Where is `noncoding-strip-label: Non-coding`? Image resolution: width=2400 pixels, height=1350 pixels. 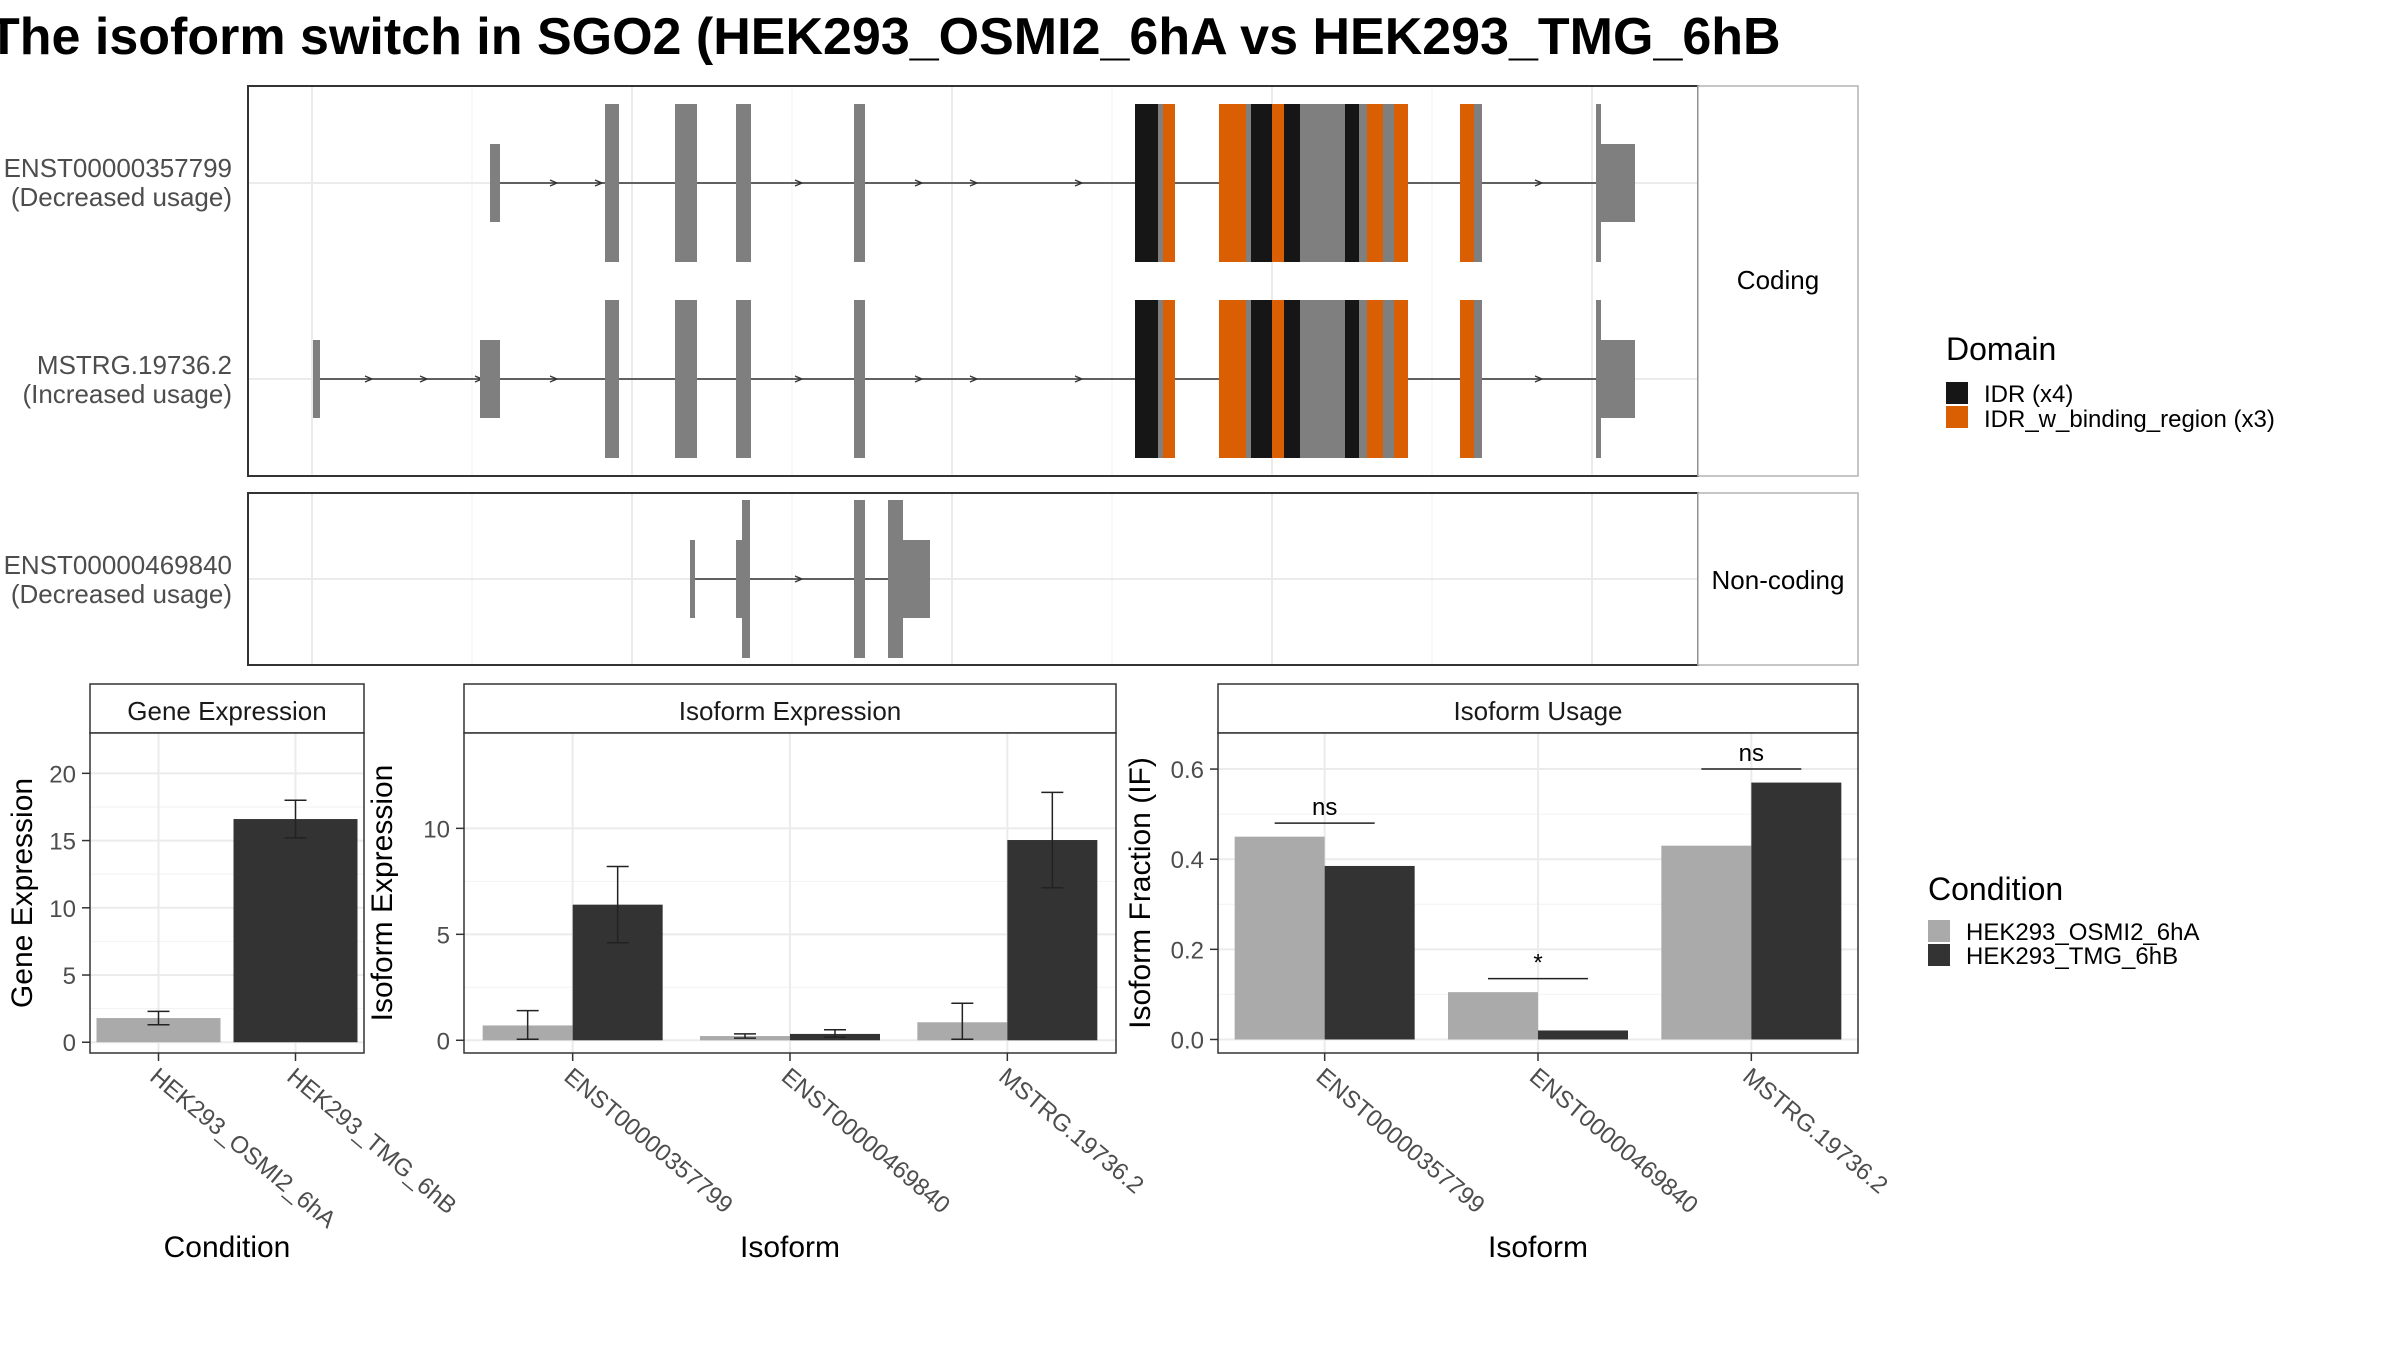
noncoding-strip-label: Non-coding is located at coordinates (1778, 580).